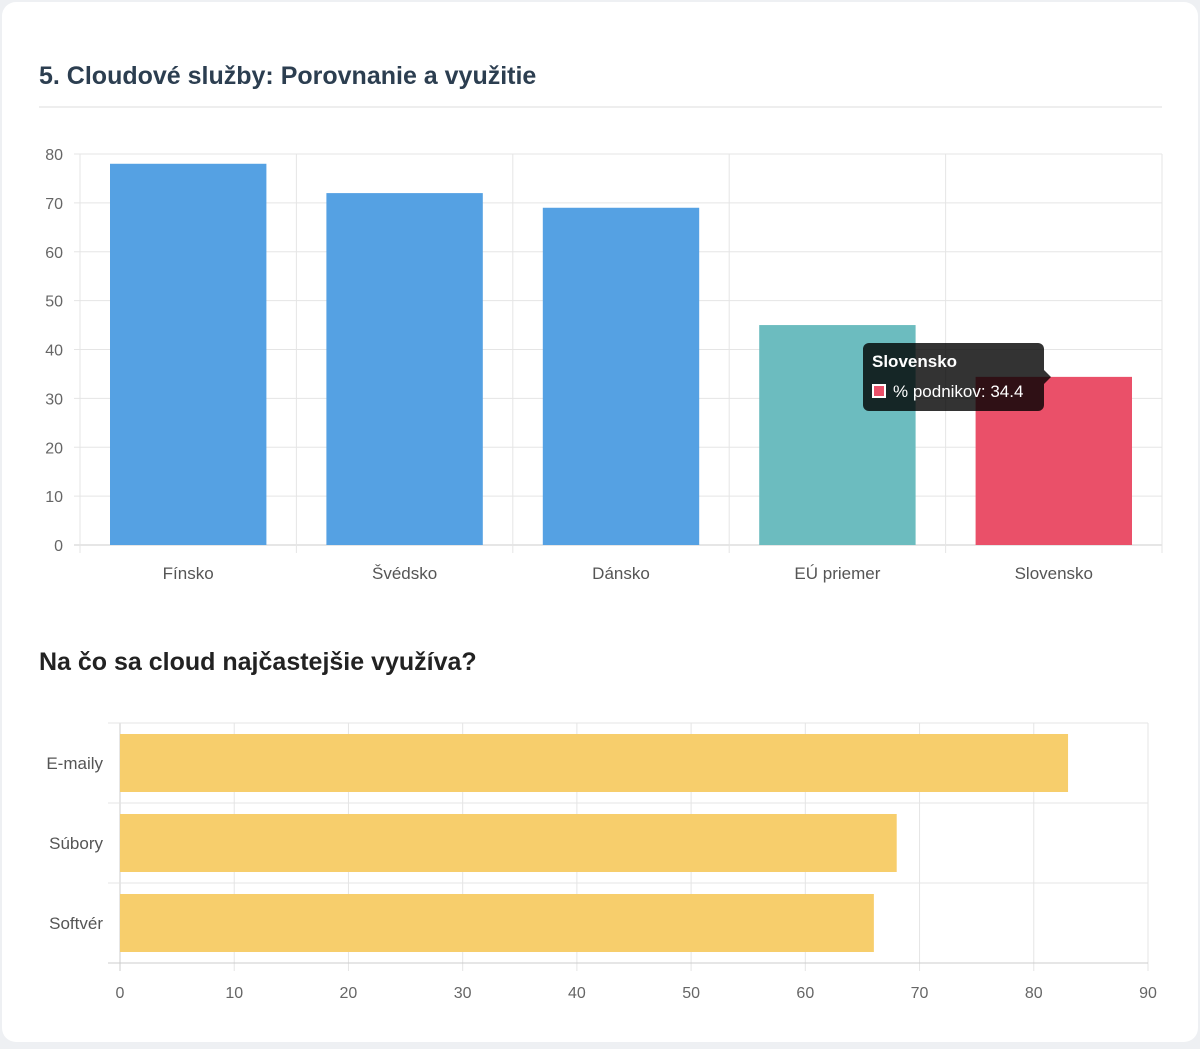  What do you see at coordinates (1034, 993) in the screenshot?
I see `x-tick-label: 80` at bounding box center [1034, 993].